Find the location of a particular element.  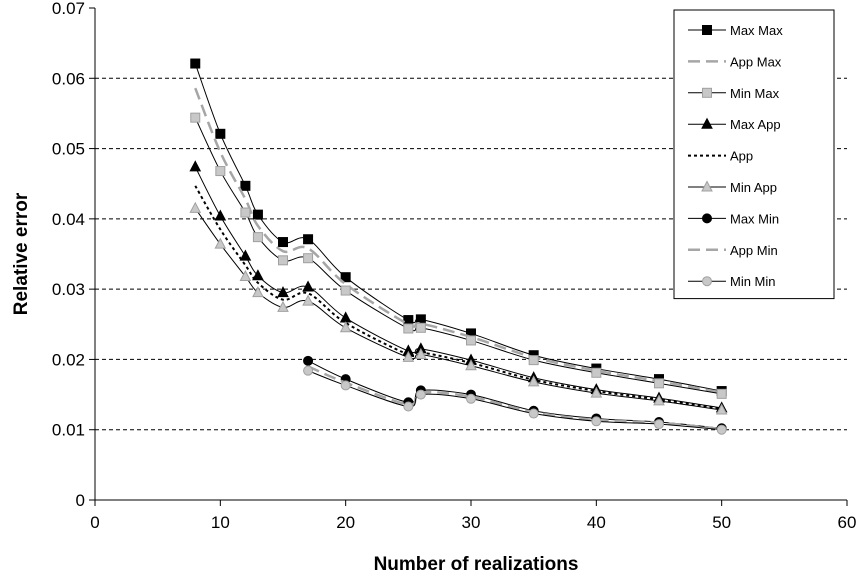

legend-marker-max-max is located at coordinates (707, 30).